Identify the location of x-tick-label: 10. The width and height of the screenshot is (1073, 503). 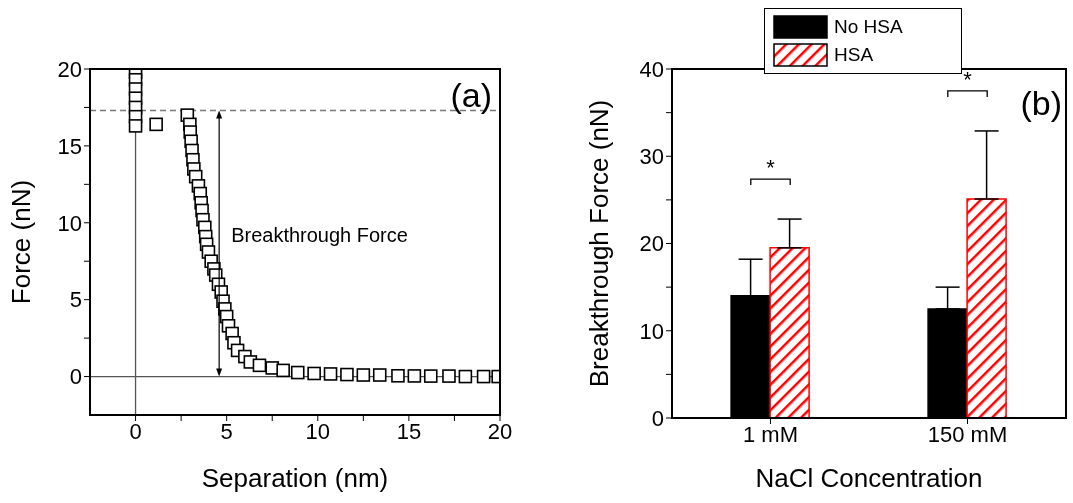
(318, 431).